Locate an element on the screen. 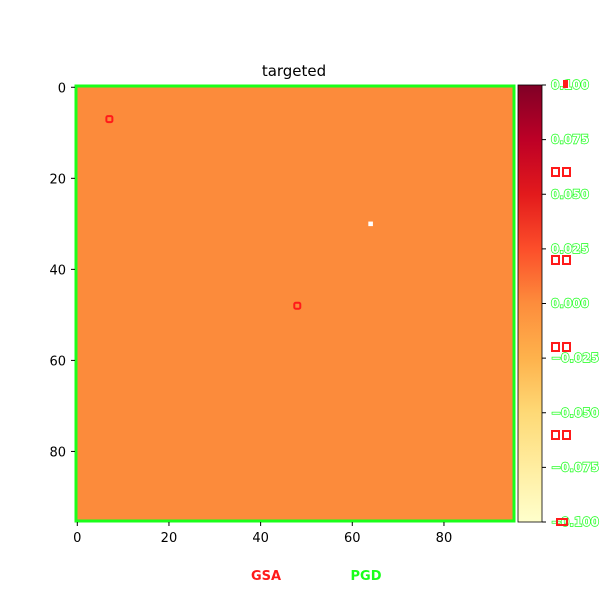 Image resolution: width=600 pixels, height=600 pixels. y-tick-label: 80 is located at coordinates (57, 452).